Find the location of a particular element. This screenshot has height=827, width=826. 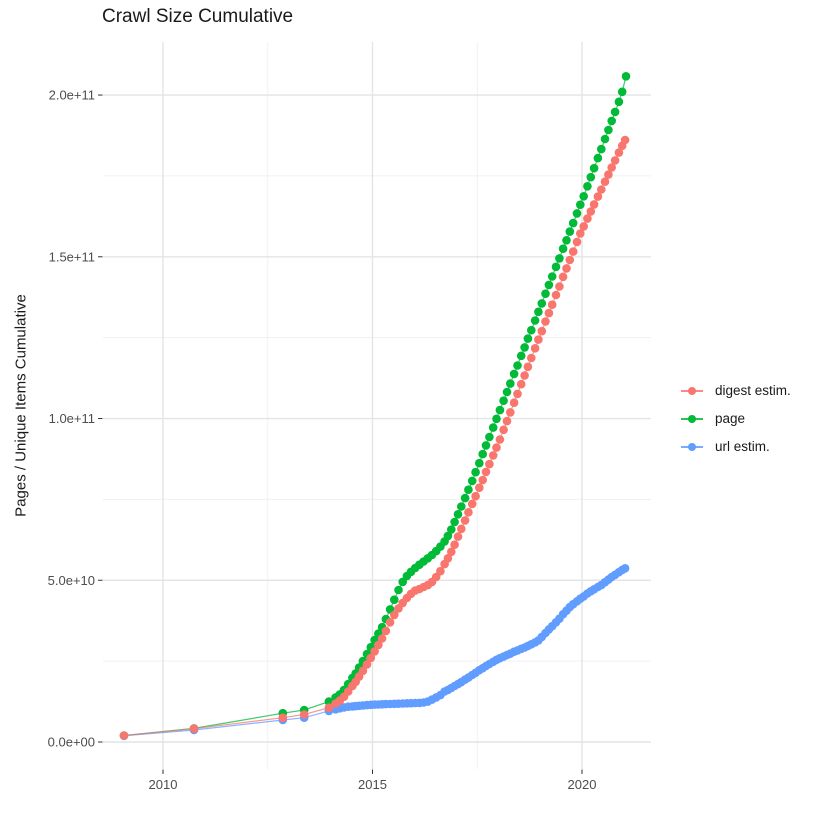

series-url-estim is located at coordinates (374, 652).